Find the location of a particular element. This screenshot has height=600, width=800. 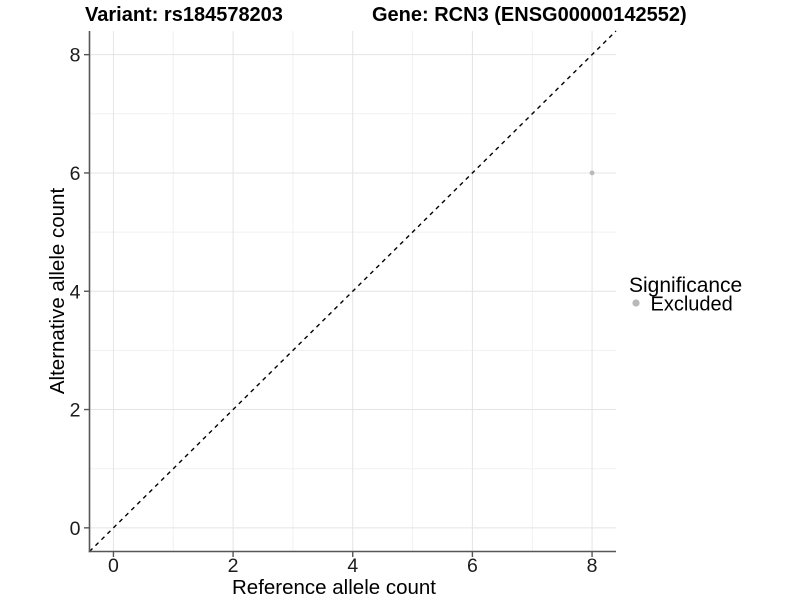

x-tick-label: 4 is located at coordinates (352, 566).